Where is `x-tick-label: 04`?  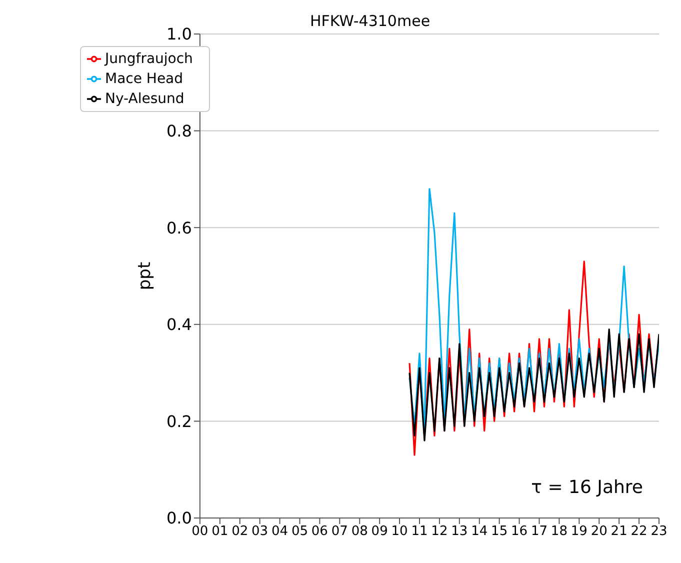 x-tick-label: 04 is located at coordinates (280, 532).